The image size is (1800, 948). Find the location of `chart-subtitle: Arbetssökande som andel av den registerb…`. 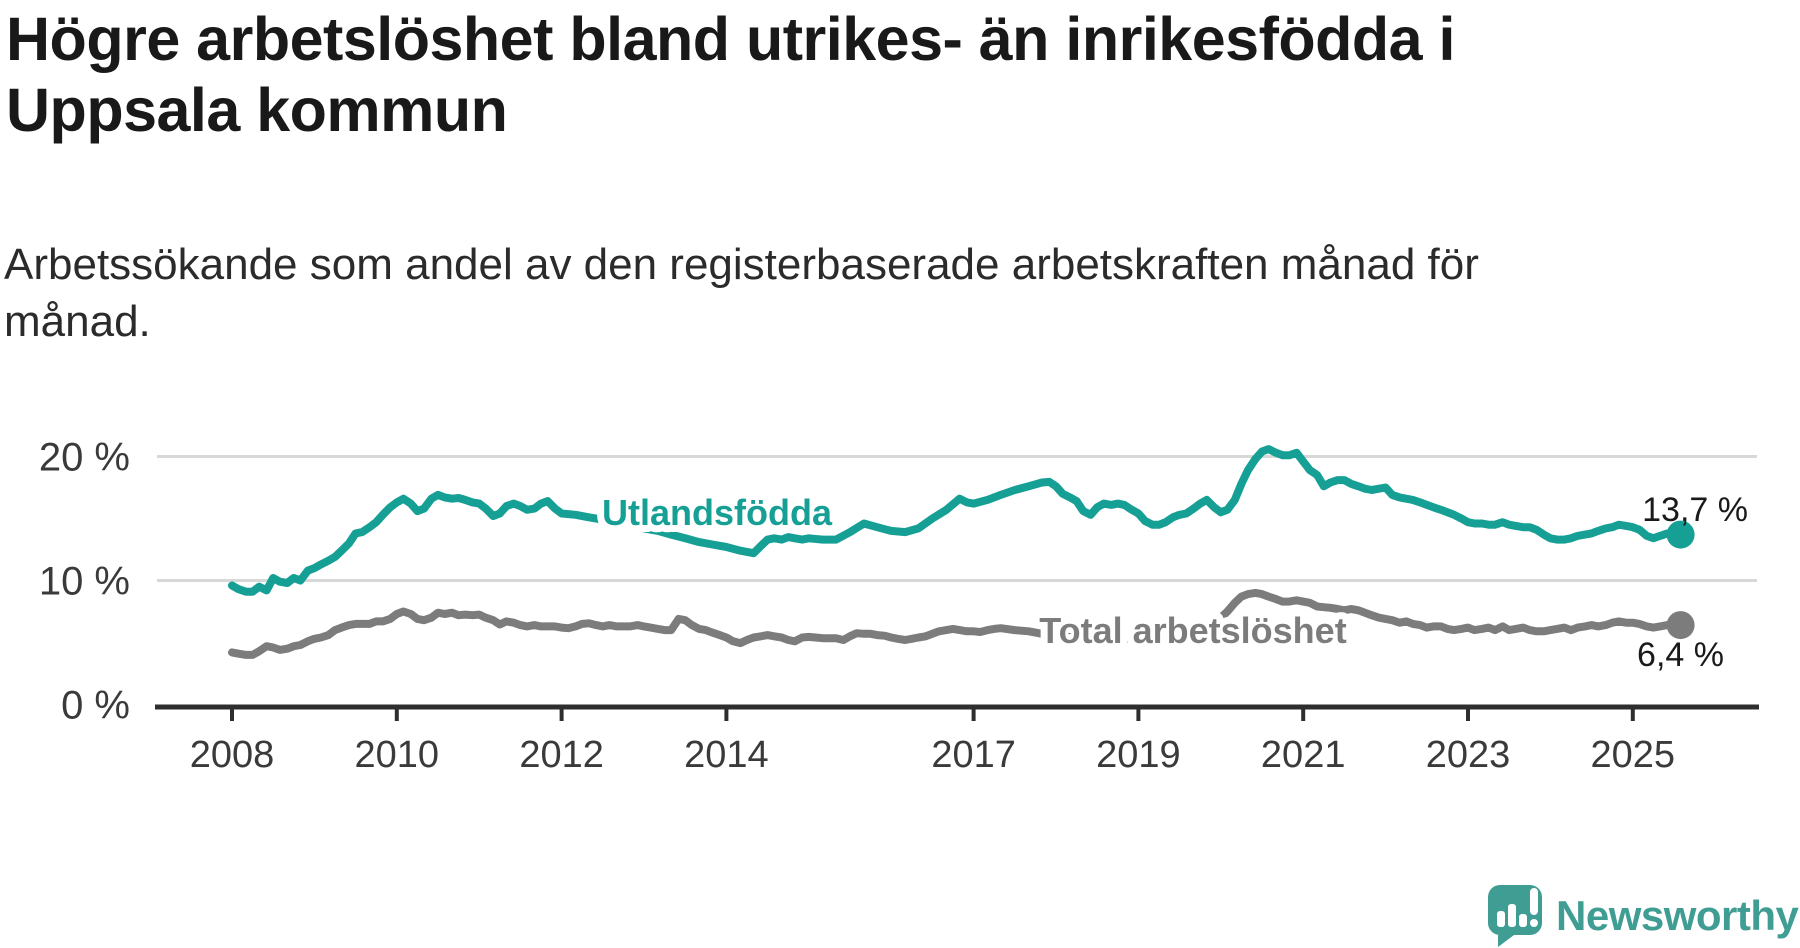

chart-subtitle: Arbetssökande som andel av den registerb… is located at coordinates (894, 293).